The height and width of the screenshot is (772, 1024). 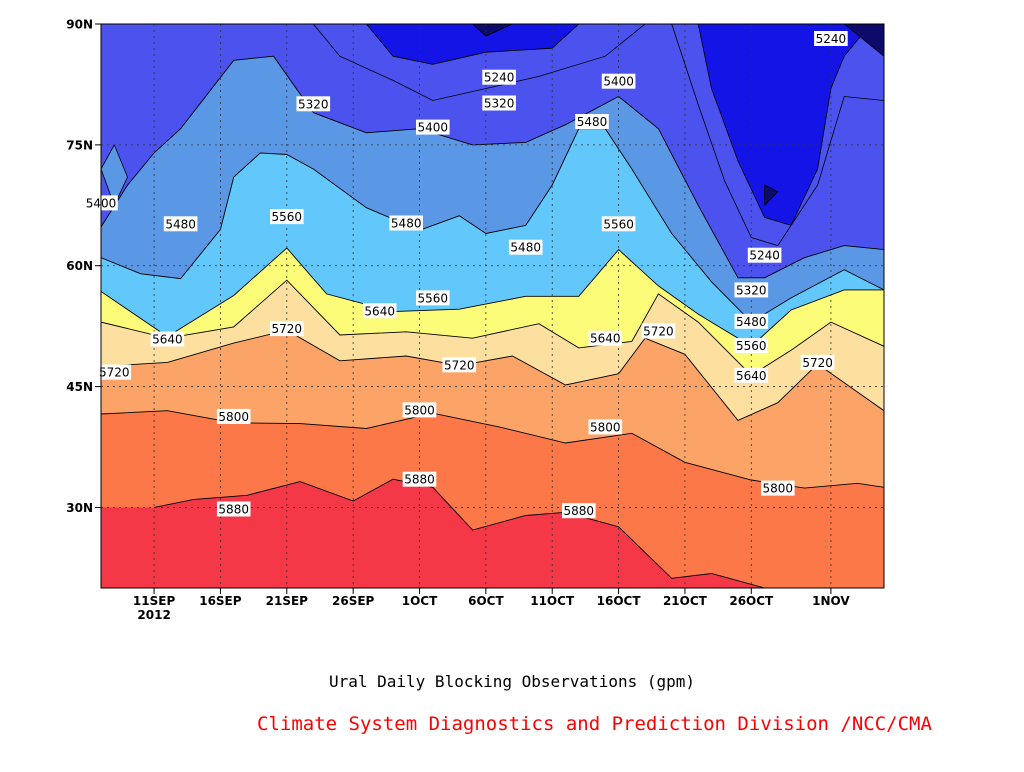 What do you see at coordinates (153, 615) in the screenshot?
I see `x-tick-sublabel: 2012` at bounding box center [153, 615].